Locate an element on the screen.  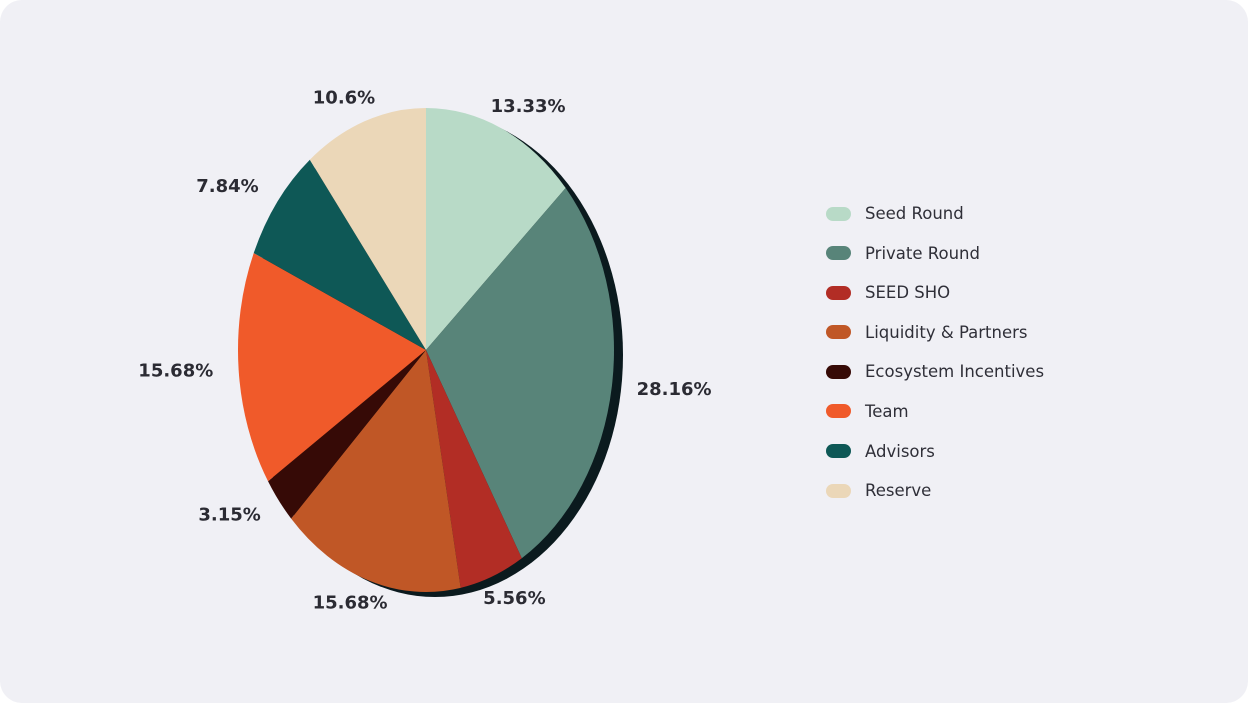
legend-label: Seed Round is located at coordinates (914, 213).